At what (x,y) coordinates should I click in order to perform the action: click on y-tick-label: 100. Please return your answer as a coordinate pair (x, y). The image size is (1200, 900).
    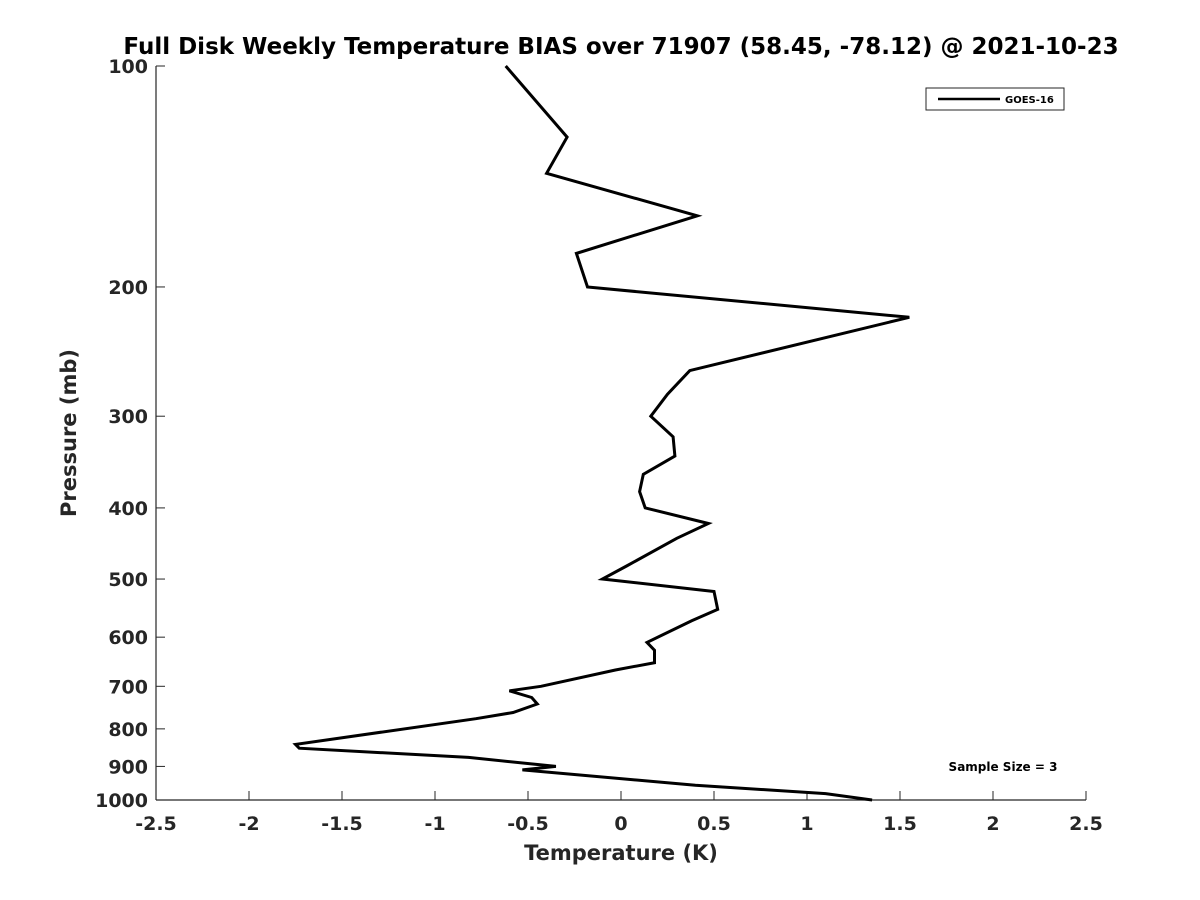
    Looking at the image, I should click on (128, 67).